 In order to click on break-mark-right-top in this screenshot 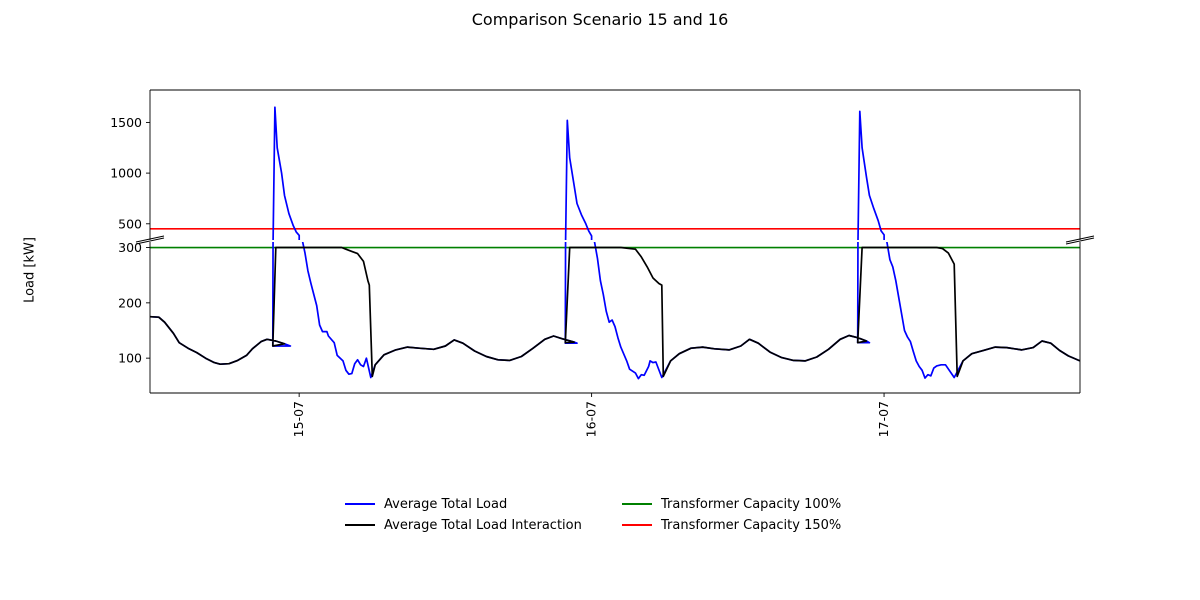, I will do `click(1080, 239)`.